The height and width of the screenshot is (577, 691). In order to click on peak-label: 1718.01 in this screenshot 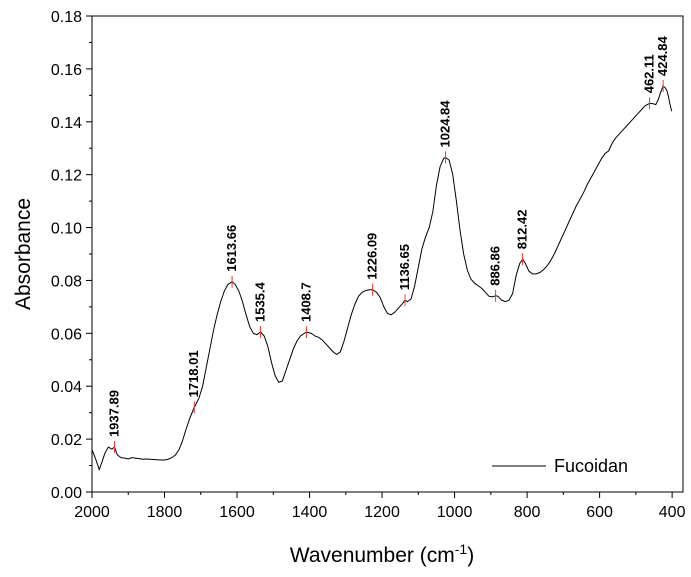, I will do `click(193, 373)`.